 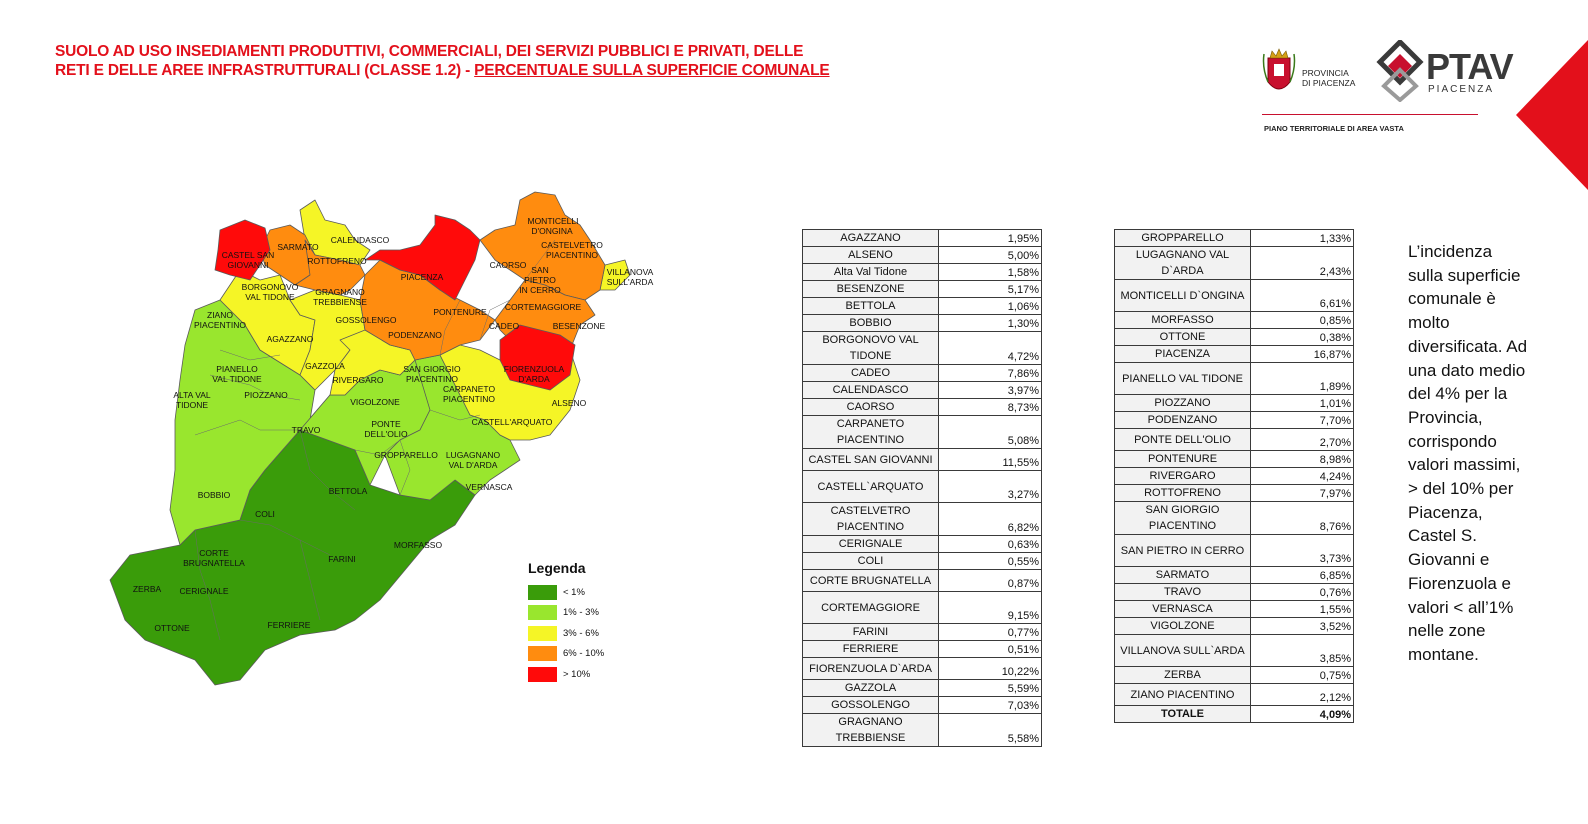 I want to click on map-borders, so click(x=375, y=440).